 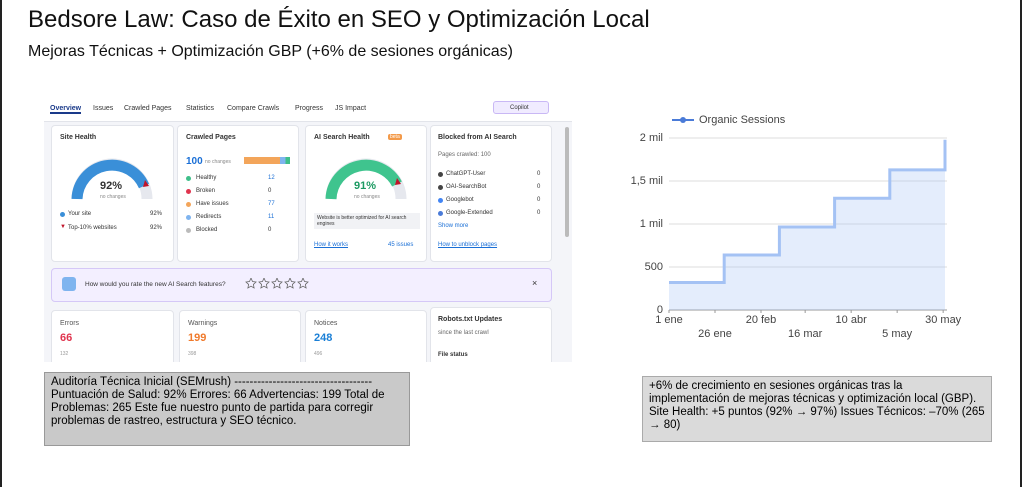 What do you see at coordinates (401, 245) in the screenshot?
I see `issues-link: 45 issues` at bounding box center [401, 245].